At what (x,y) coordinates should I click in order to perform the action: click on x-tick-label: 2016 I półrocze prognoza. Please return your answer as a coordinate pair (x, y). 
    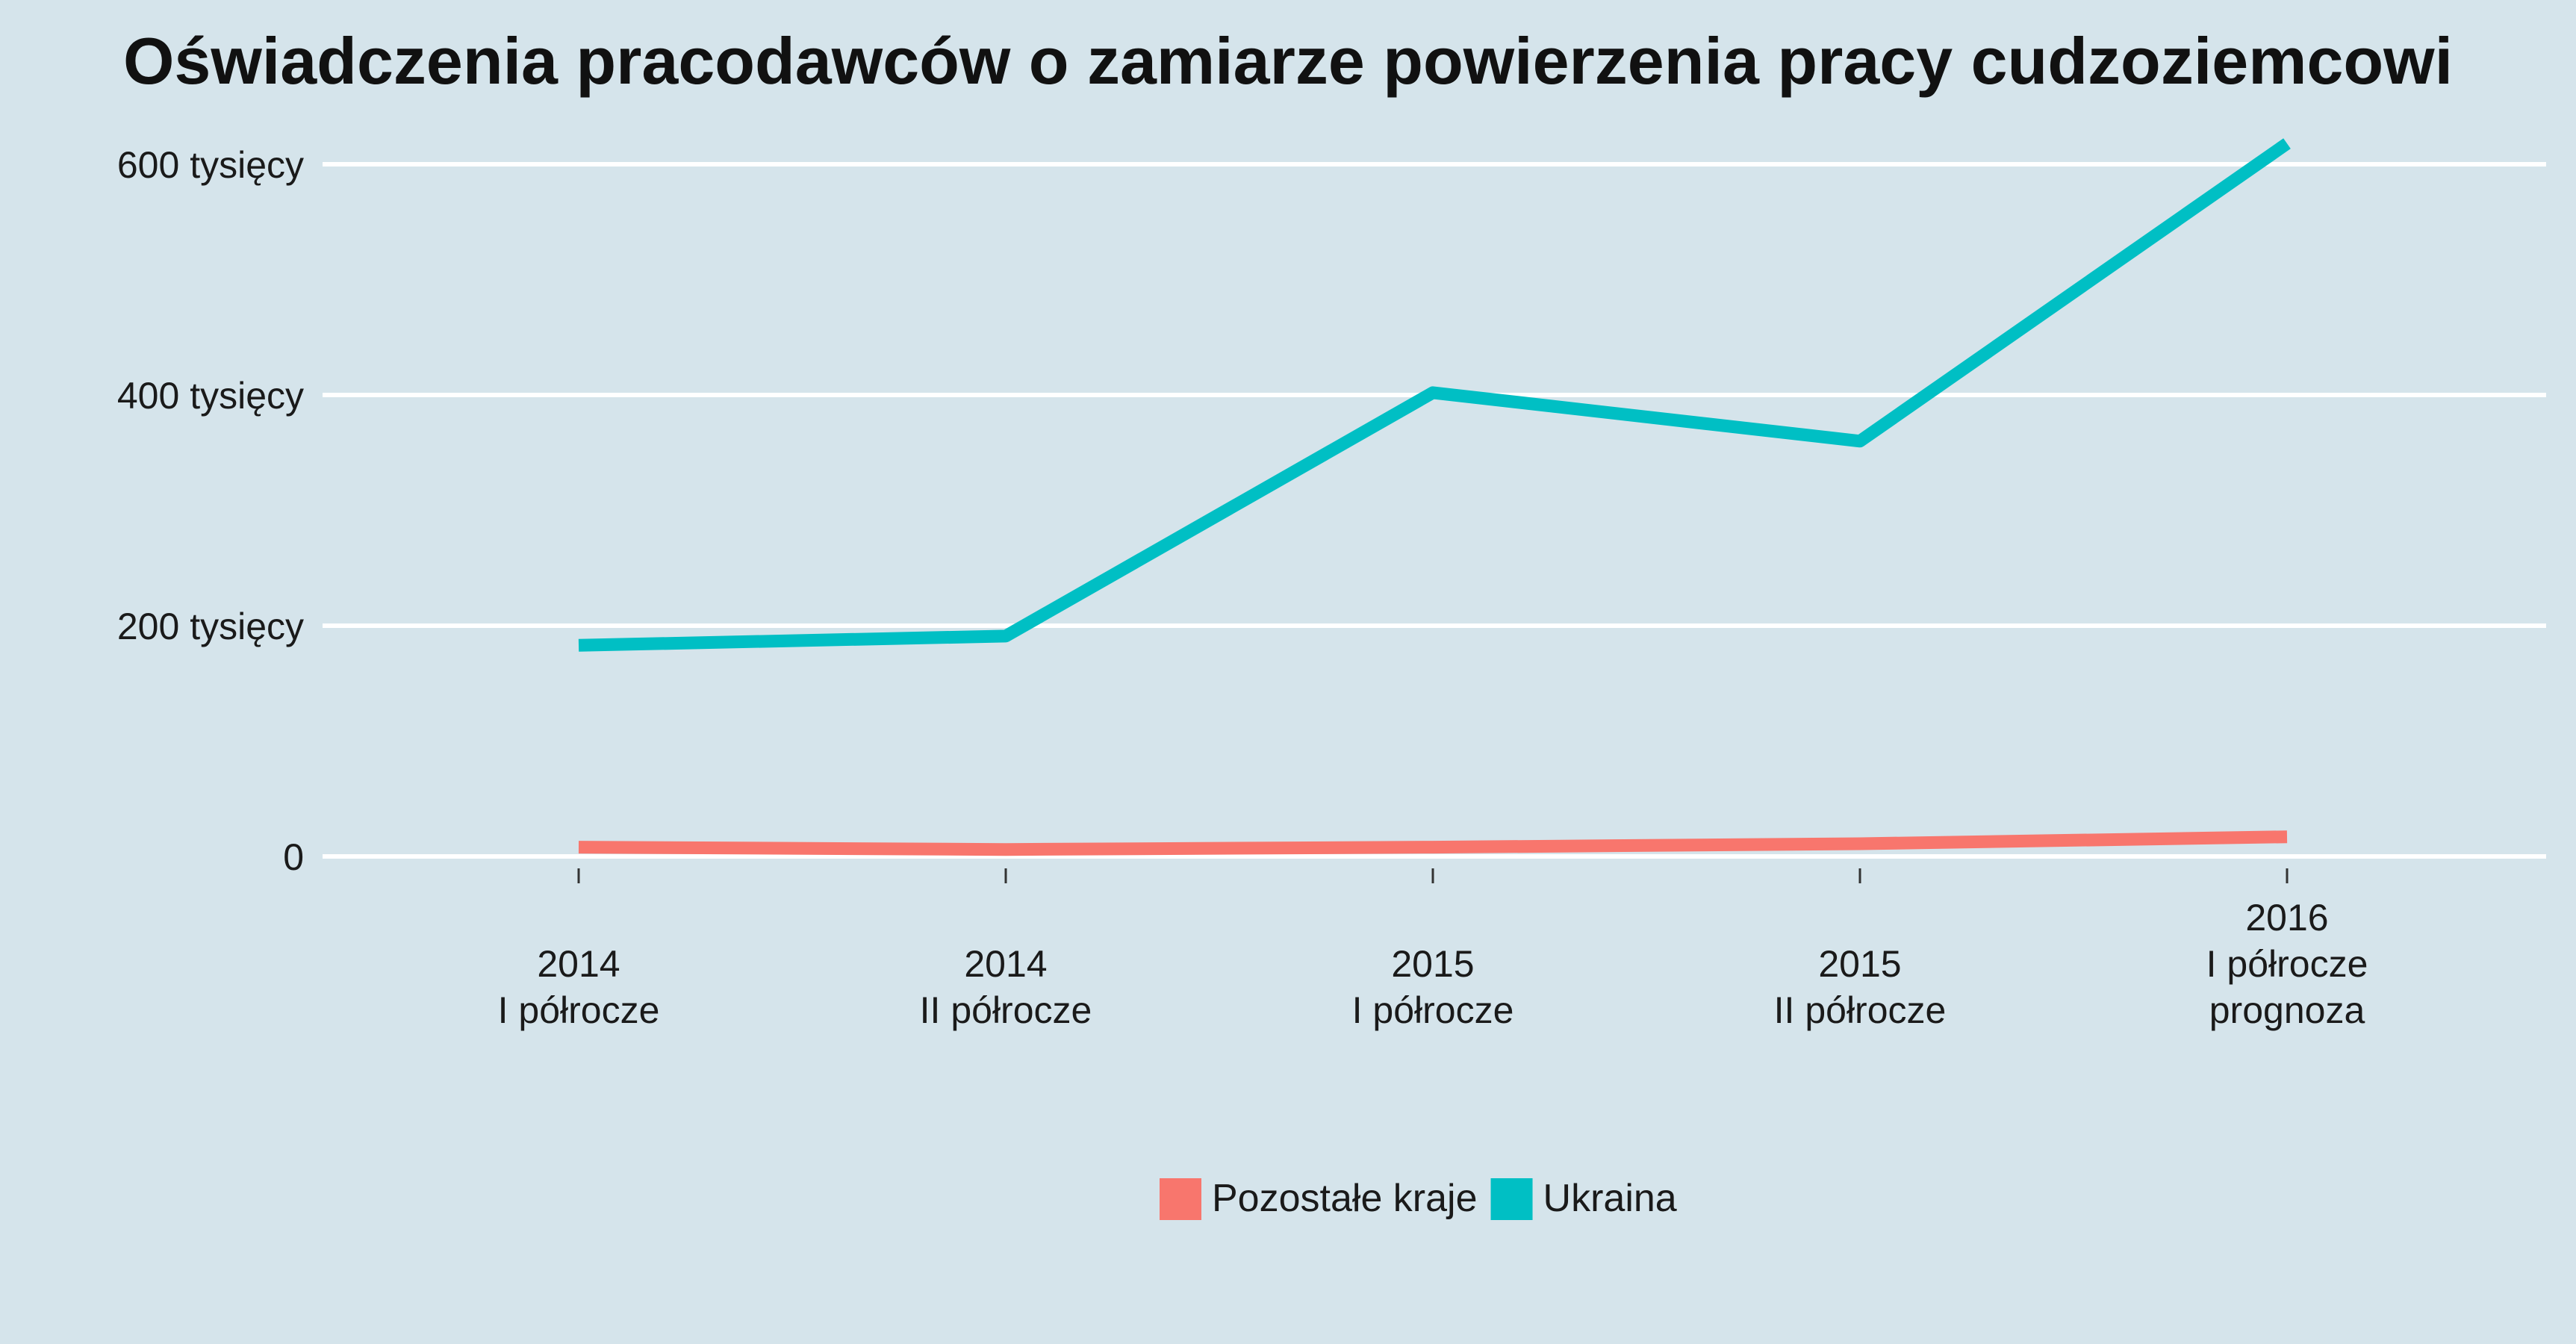
    Looking at the image, I should click on (2287, 964).